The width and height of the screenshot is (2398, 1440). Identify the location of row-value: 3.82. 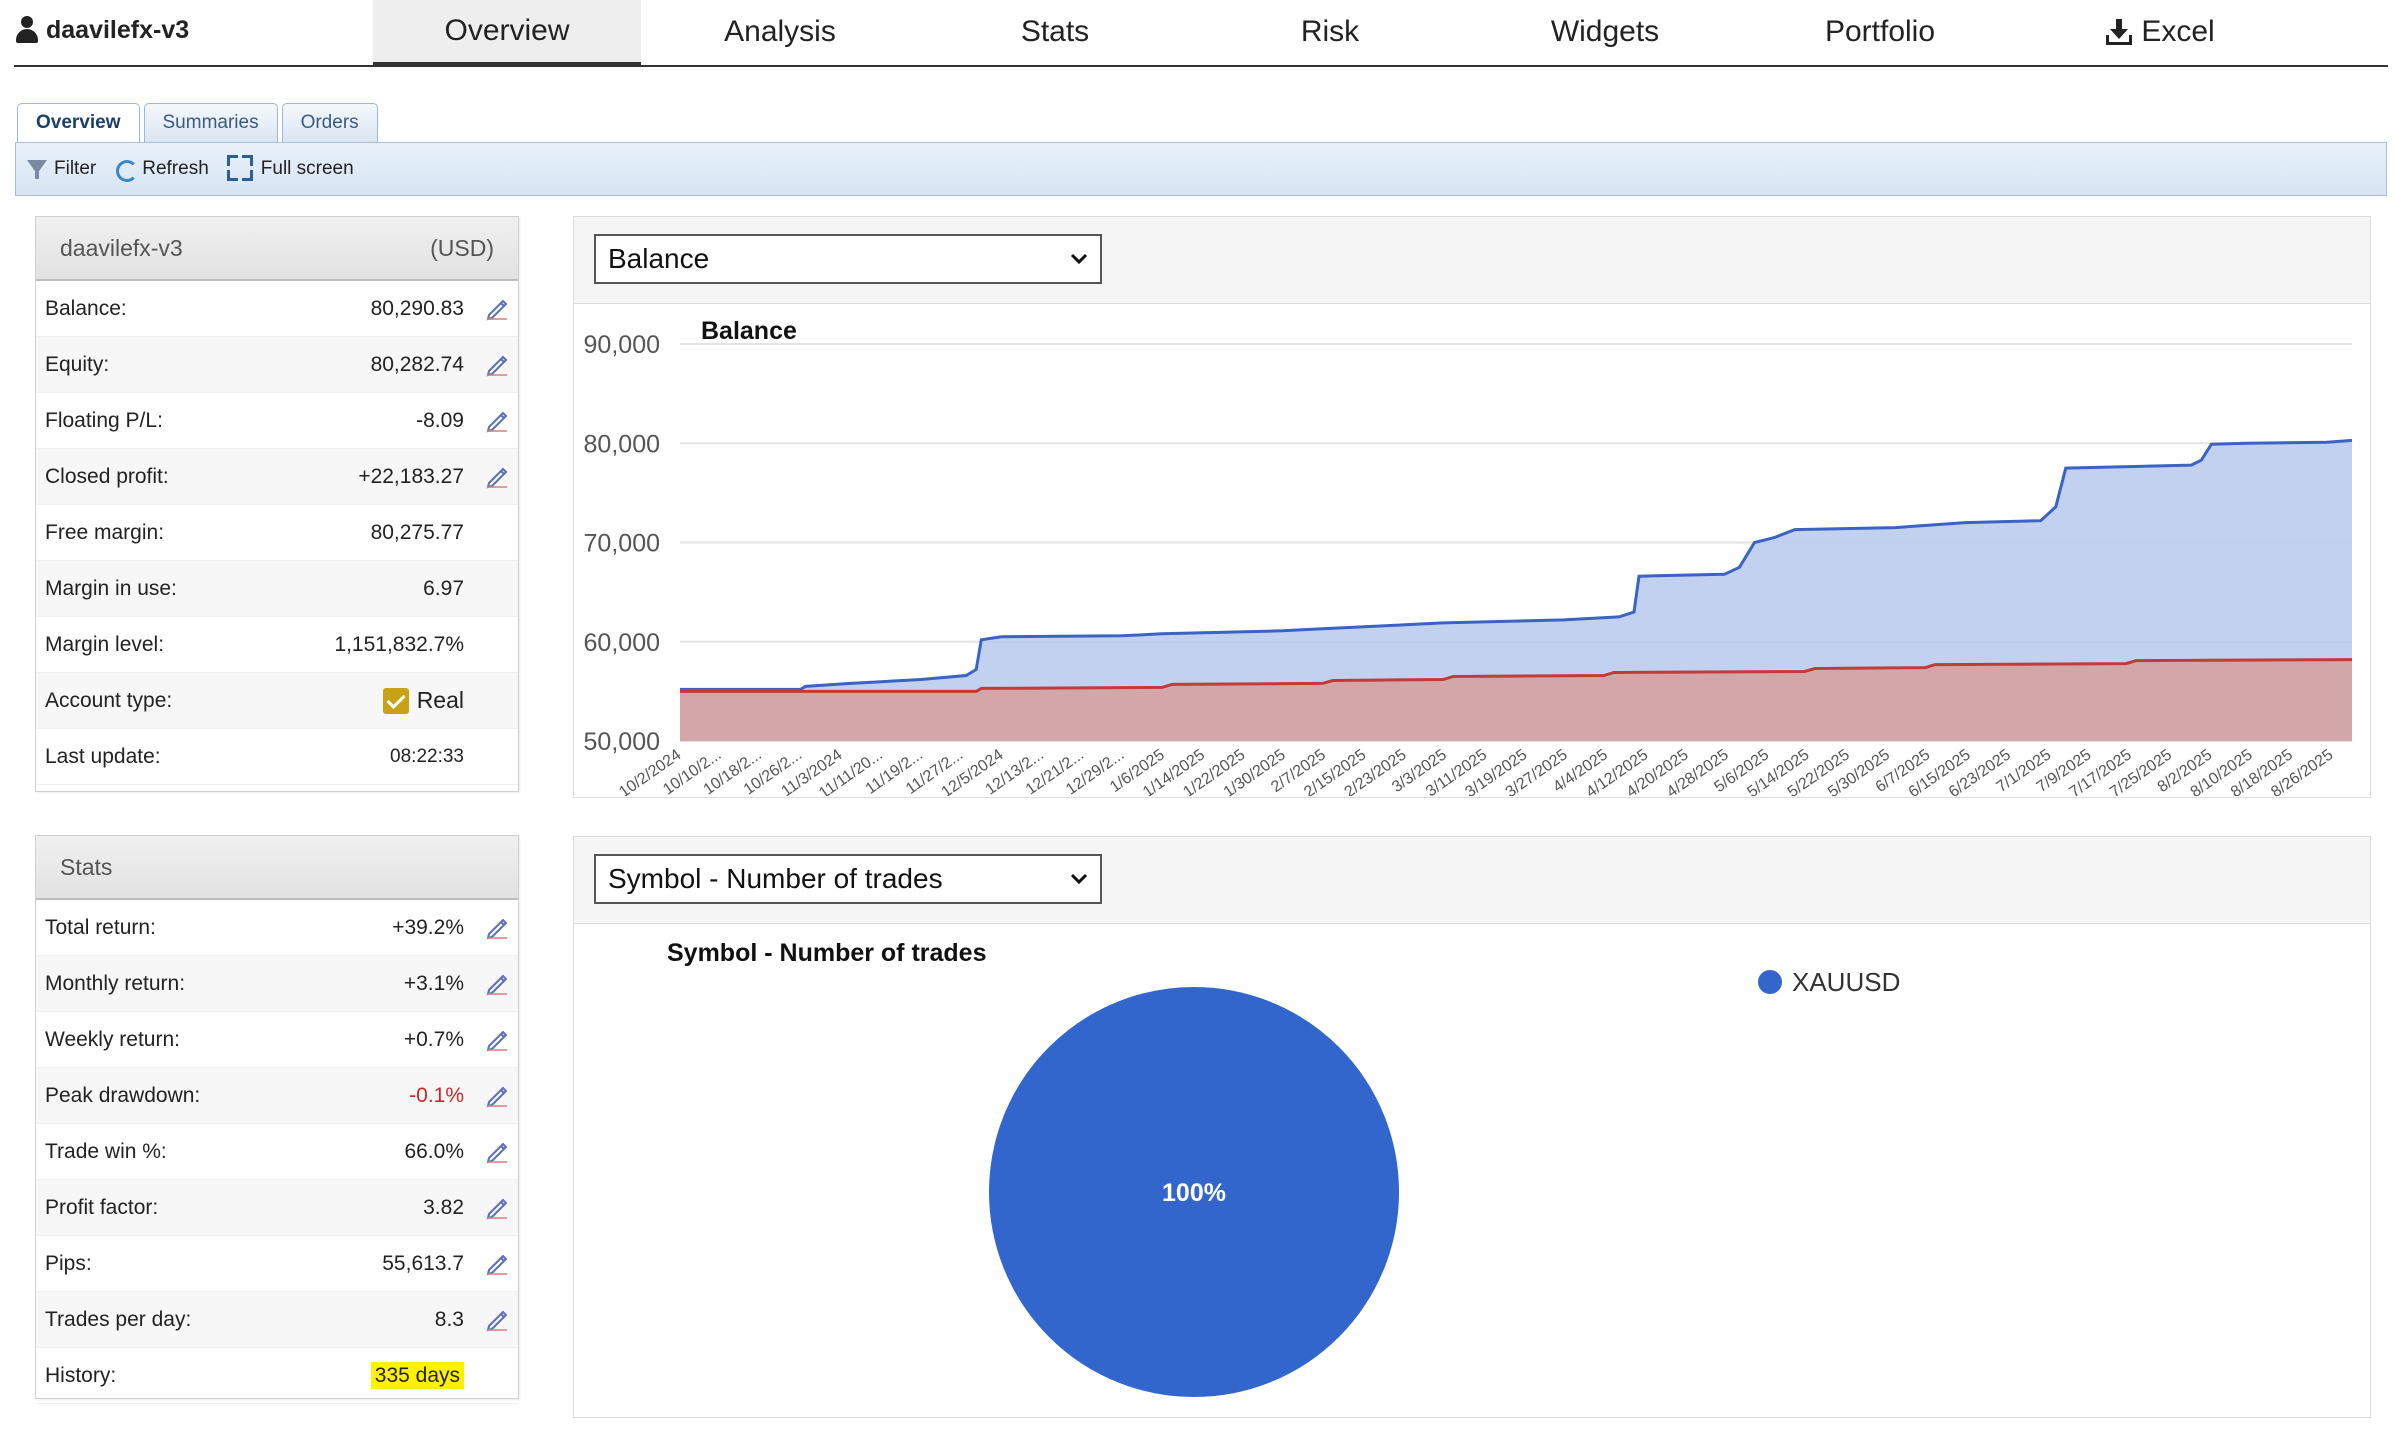
(443, 1207).